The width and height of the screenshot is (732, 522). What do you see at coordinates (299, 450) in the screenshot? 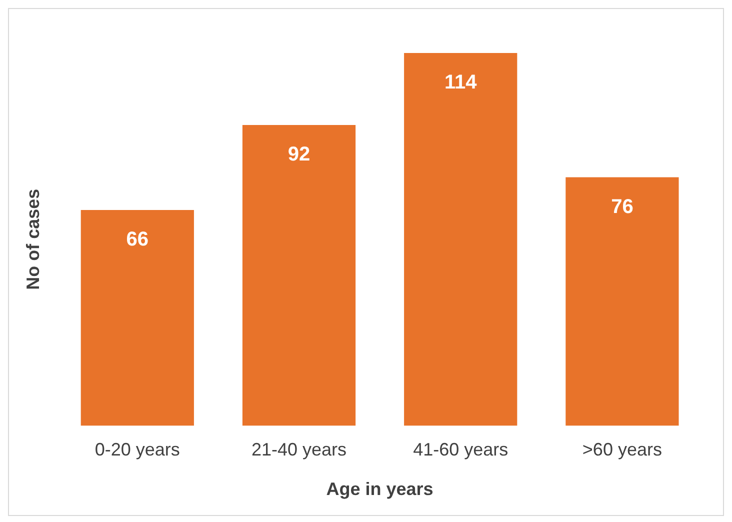
I see `x-tick-label: 21-40 years` at bounding box center [299, 450].